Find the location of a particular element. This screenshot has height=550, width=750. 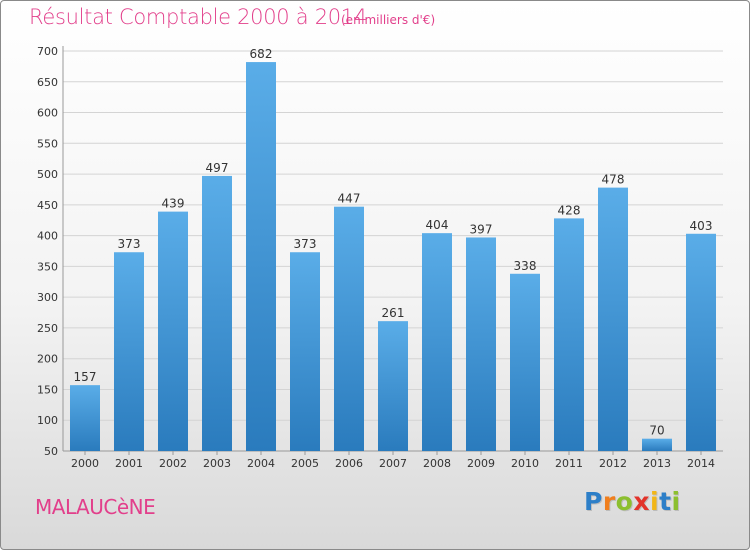

chart-title: Résultat Comptable 2000 à 2014 is located at coordinates (198, 17).